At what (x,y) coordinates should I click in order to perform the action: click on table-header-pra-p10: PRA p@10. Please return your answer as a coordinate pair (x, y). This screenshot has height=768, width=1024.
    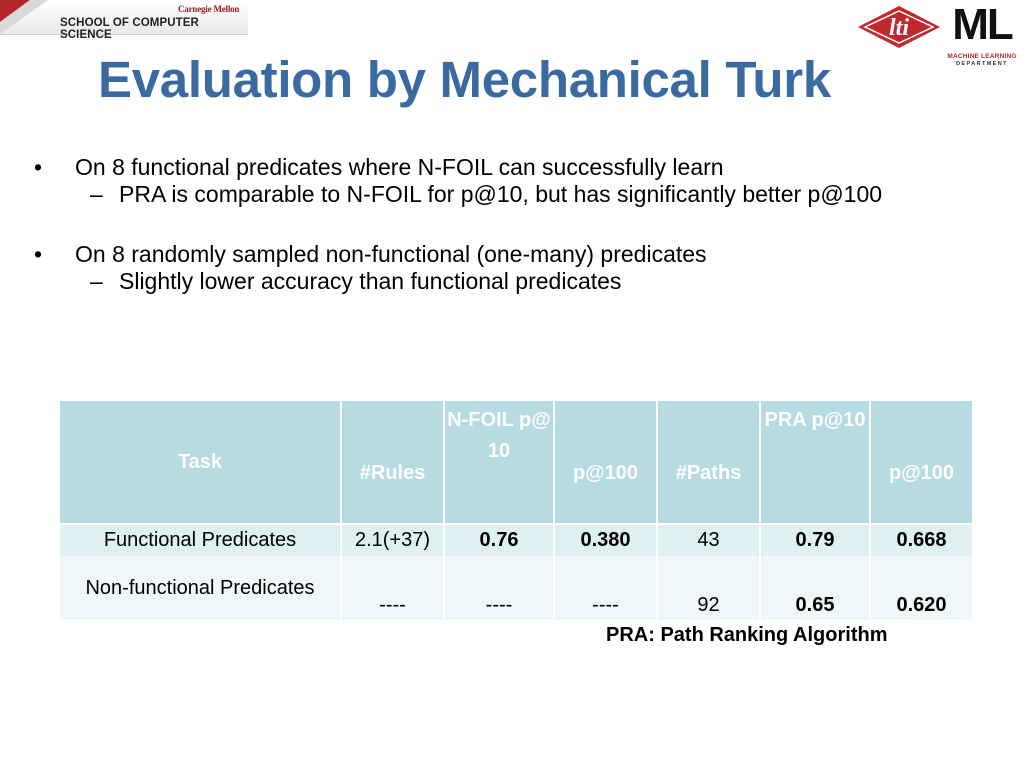
    Looking at the image, I should click on (815, 462).